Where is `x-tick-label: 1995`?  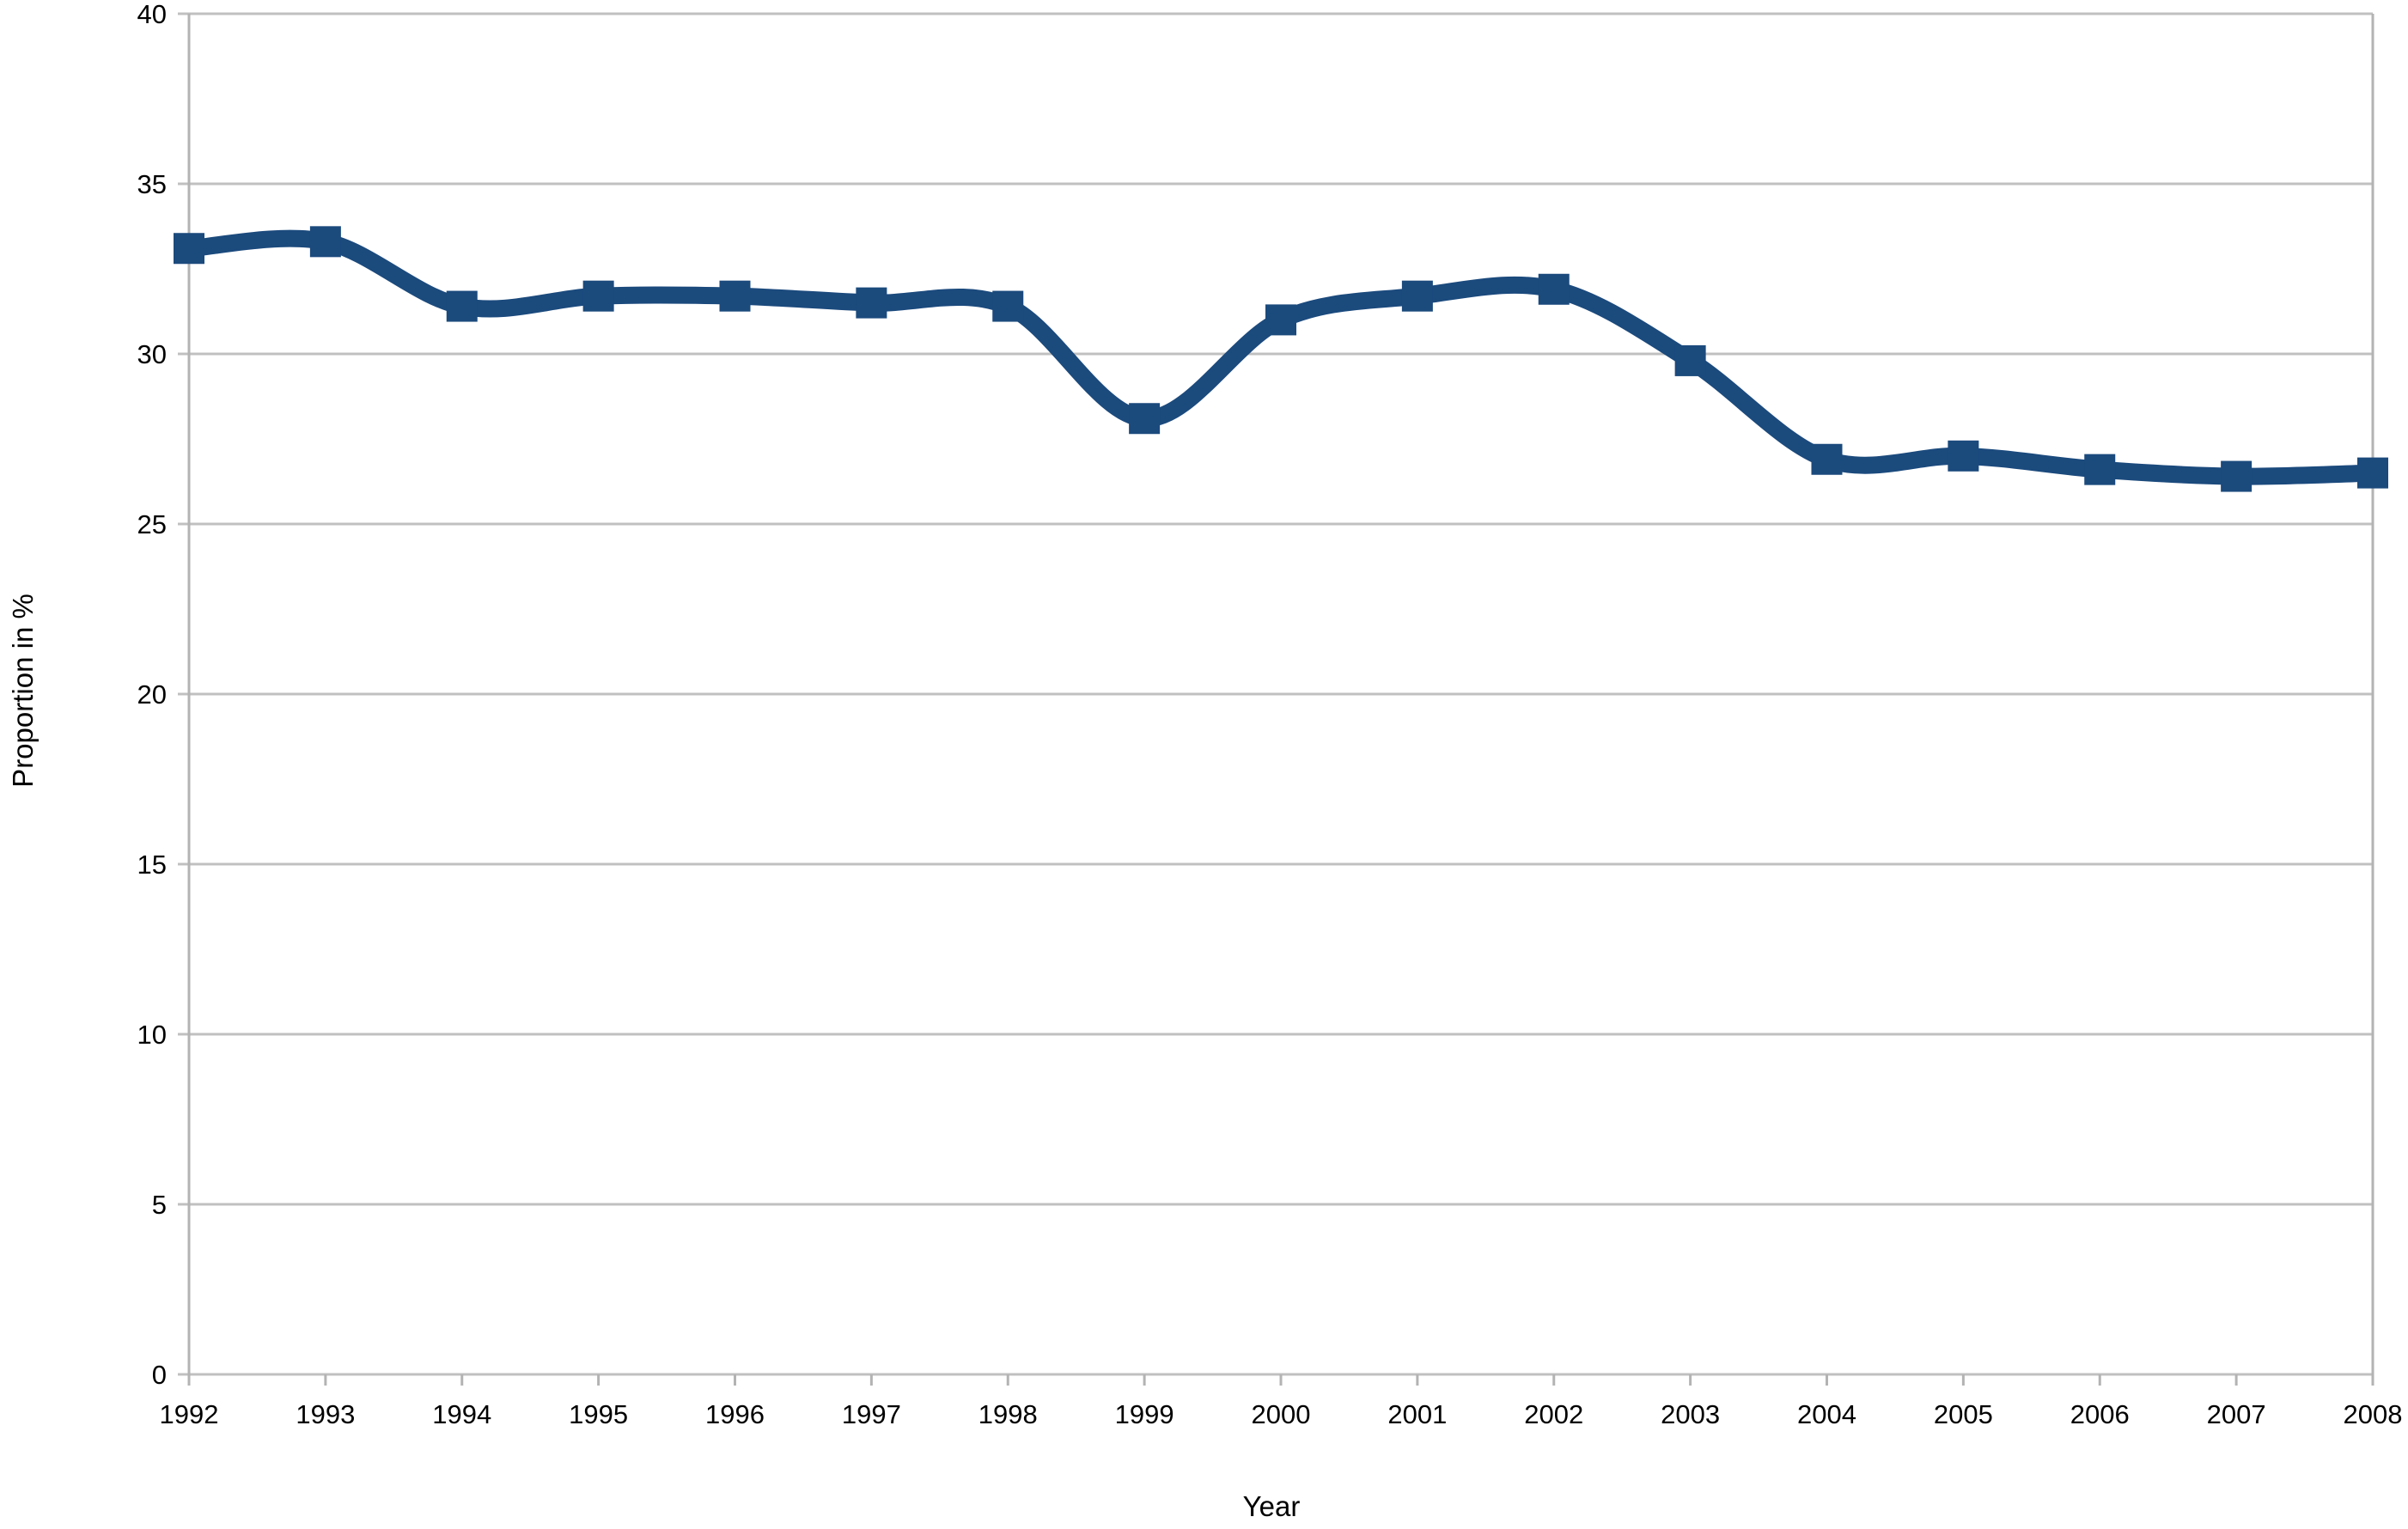 x-tick-label: 1995 is located at coordinates (598, 1414).